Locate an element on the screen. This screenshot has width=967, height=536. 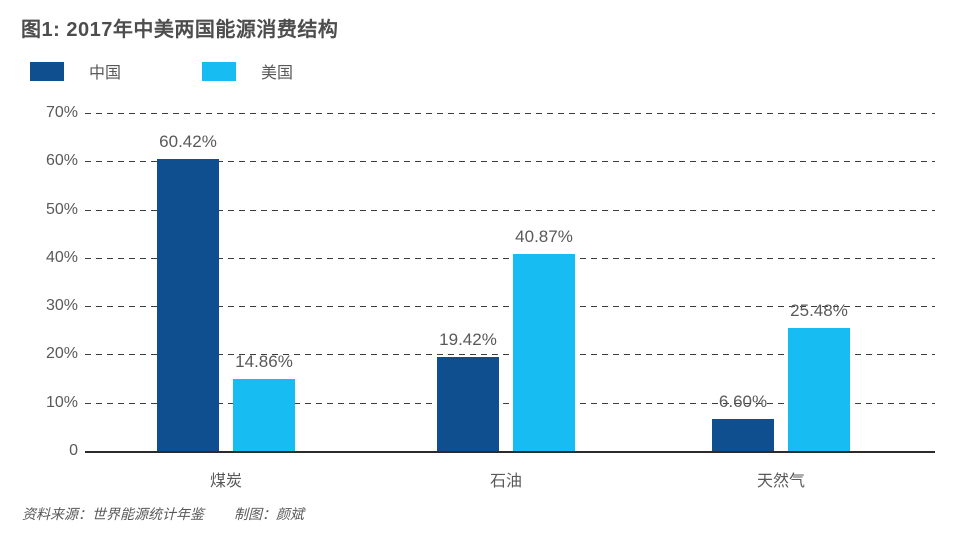
footer: 资料来源：世界能源统计年鉴 制图：颜斌 is located at coordinates (163, 514).